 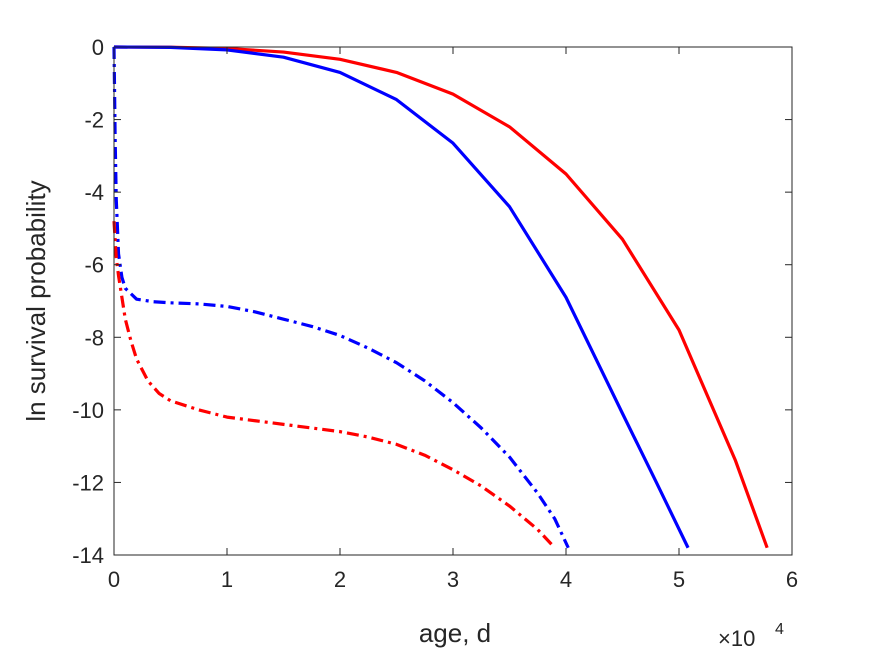 What do you see at coordinates (88, 482) in the screenshot?
I see `y-tick-label: -12` at bounding box center [88, 482].